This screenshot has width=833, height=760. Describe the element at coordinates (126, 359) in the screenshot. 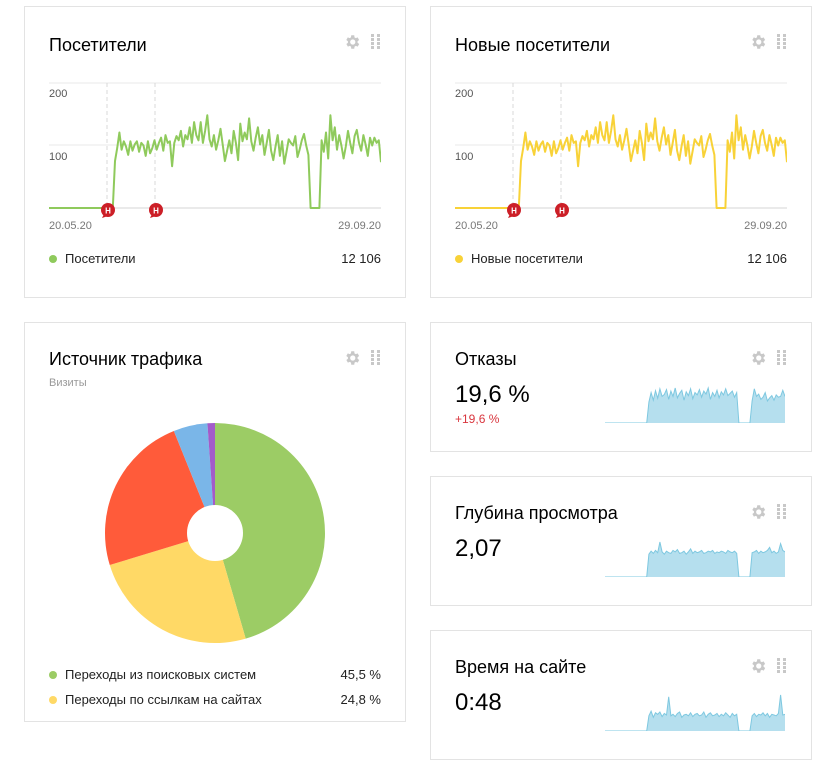

I see `card-title: Источник трафика` at that location.